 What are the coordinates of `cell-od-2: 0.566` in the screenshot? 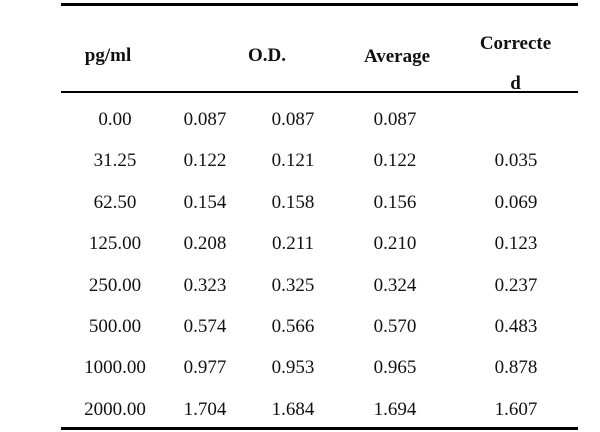 It's located at (293, 326).